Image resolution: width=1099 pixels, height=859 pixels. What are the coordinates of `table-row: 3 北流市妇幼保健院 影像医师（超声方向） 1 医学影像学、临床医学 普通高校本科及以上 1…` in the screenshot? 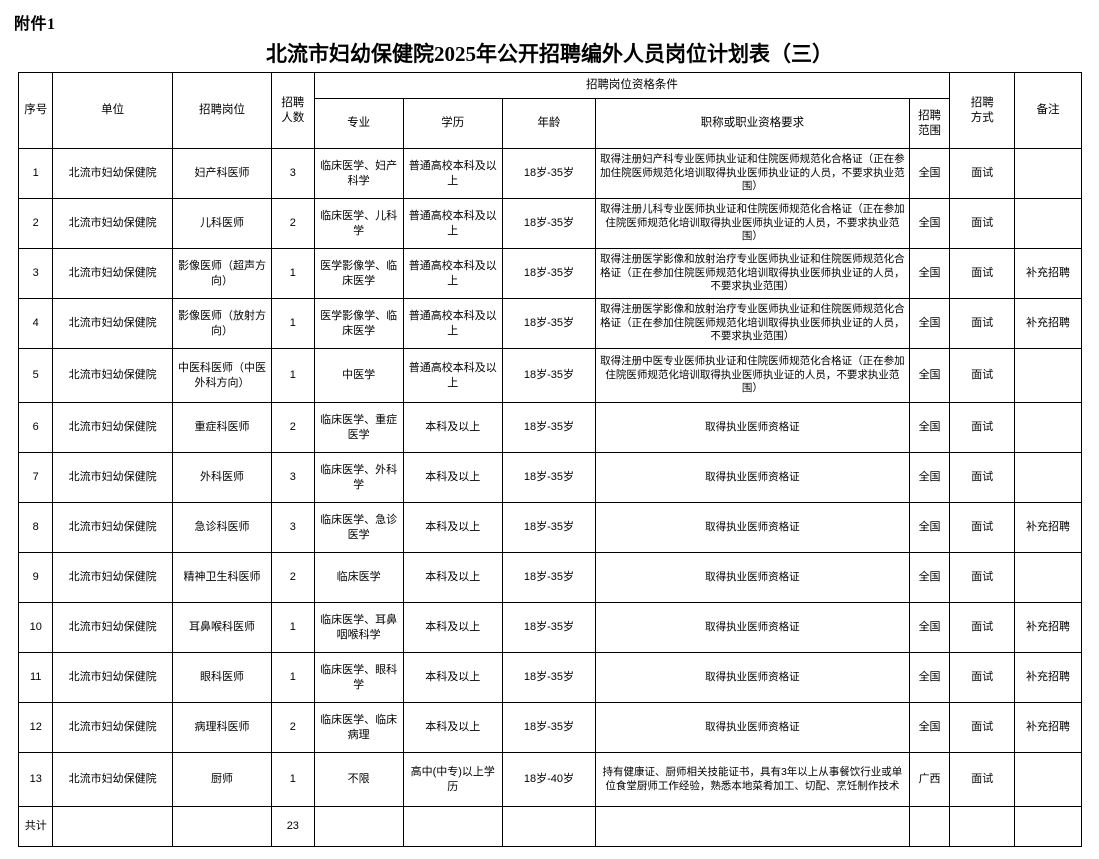 It's located at (549, 273).